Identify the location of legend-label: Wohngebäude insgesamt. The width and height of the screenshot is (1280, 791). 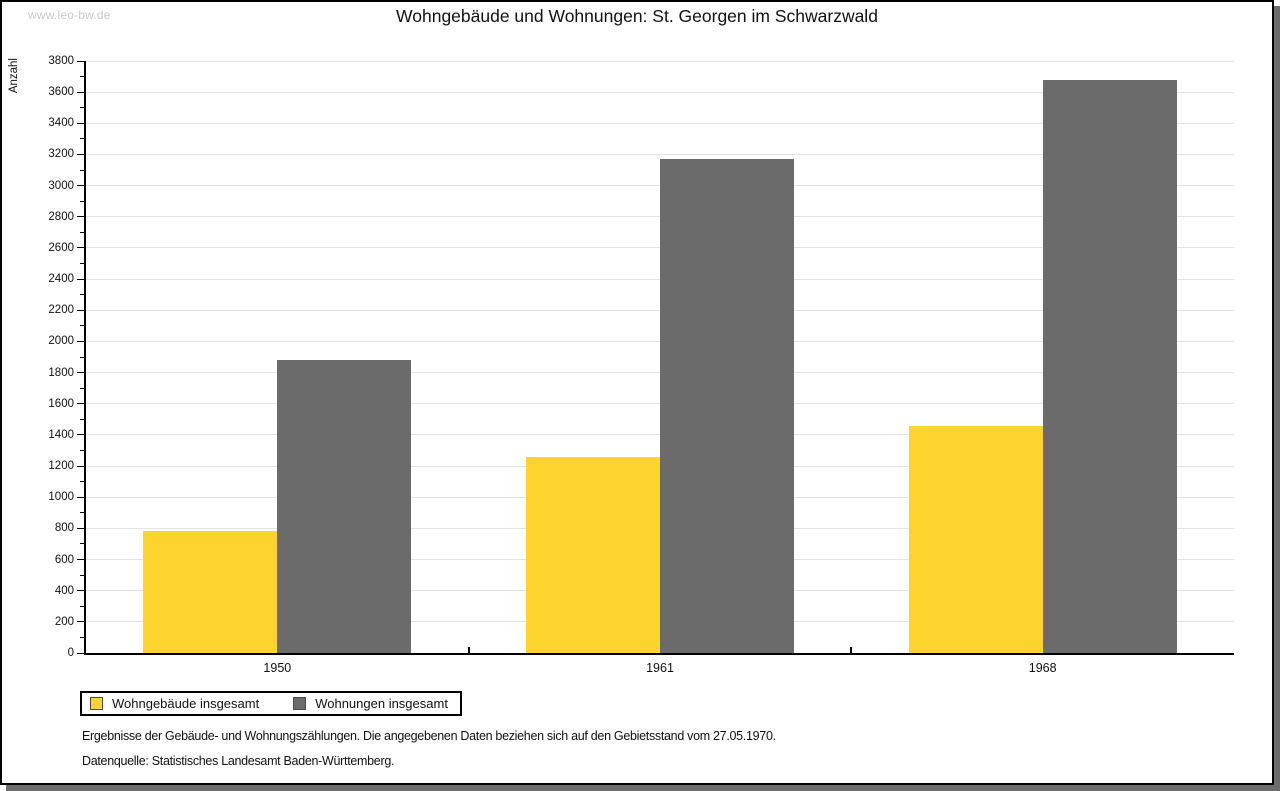
(186, 703).